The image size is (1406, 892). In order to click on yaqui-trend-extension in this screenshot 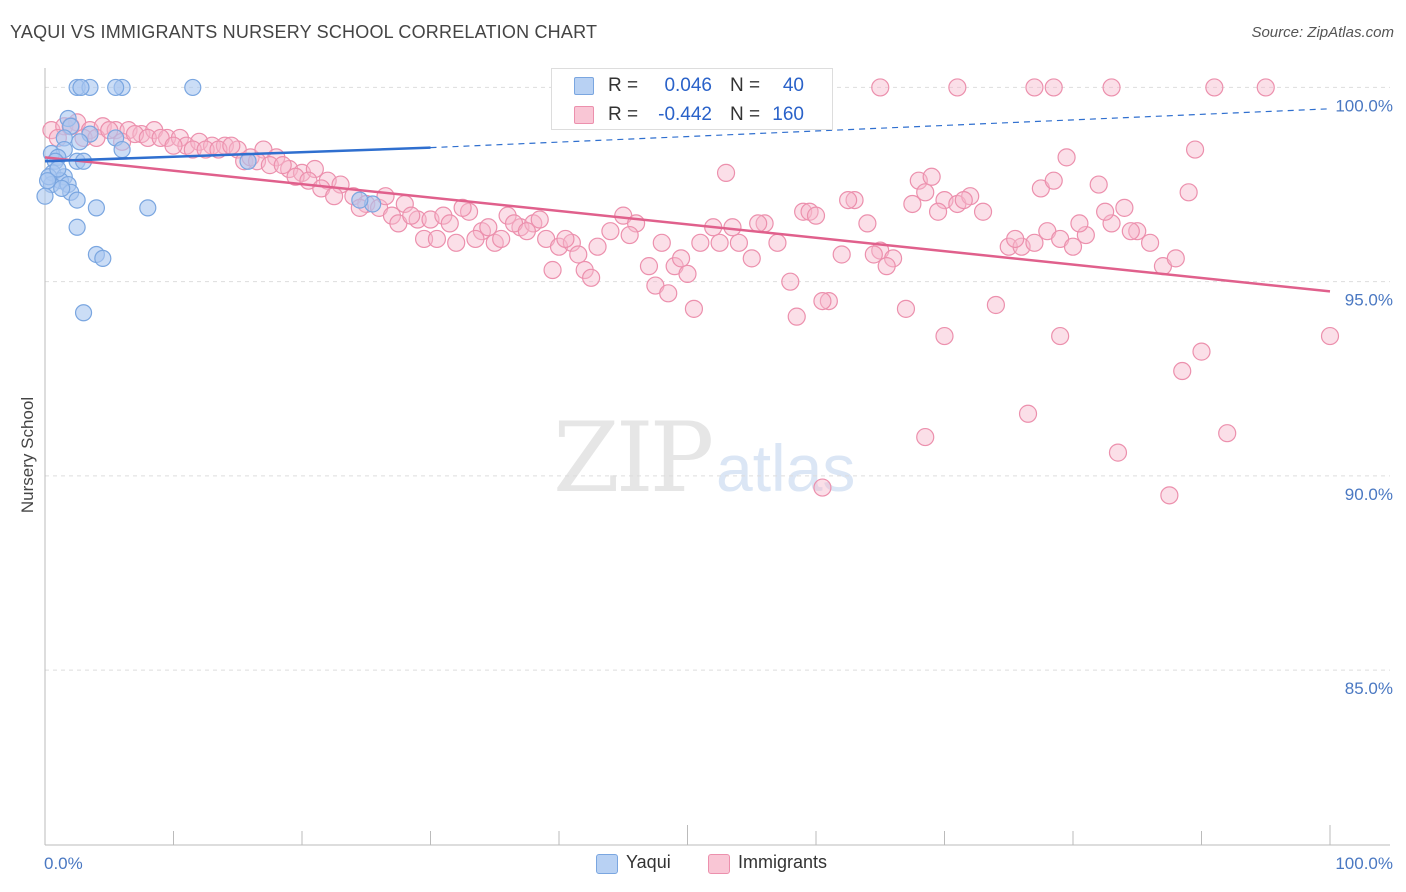, I will do `click(880, 128)`.